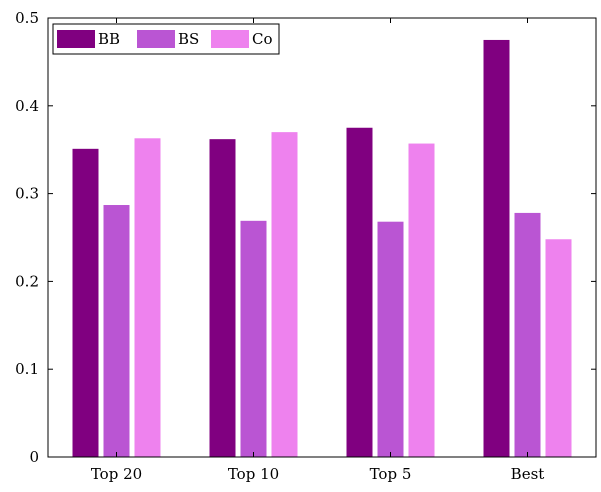 The height and width of the screenshot is (492, 601). What do you see at coordinates (558, 348) in the screenshot?
I see `bar-co-best` at bounding box center [558, 348].